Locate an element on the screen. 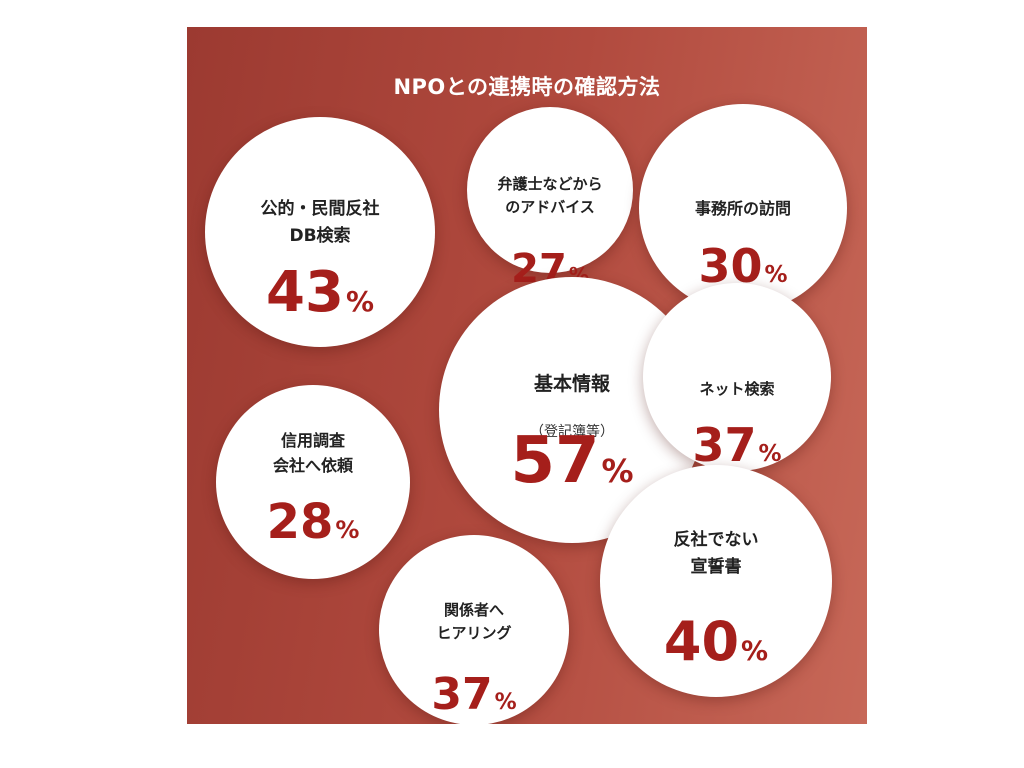 The image size is (1024, 768). value-number: 28 is located at coordinates (300, 522).